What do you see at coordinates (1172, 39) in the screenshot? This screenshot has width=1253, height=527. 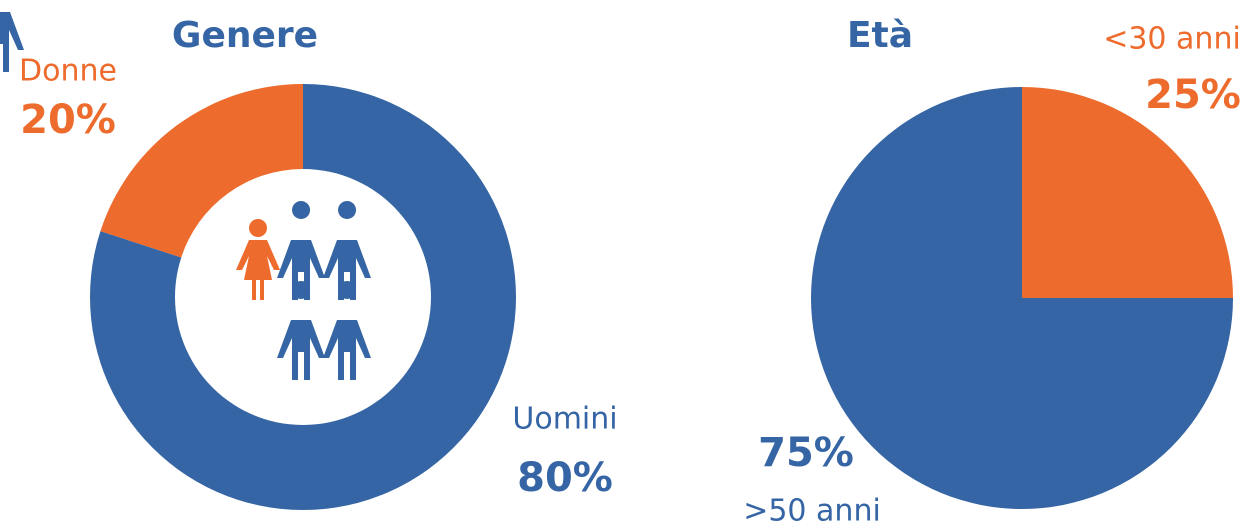 I see `category-label: <30 anni` at bounding box center [1172, 39].